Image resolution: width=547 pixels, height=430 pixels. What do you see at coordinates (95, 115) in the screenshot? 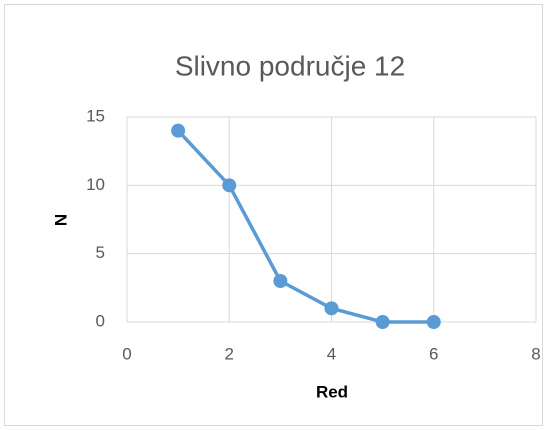
I see `y-tick-label: 15` at bounding box center [95, 115].